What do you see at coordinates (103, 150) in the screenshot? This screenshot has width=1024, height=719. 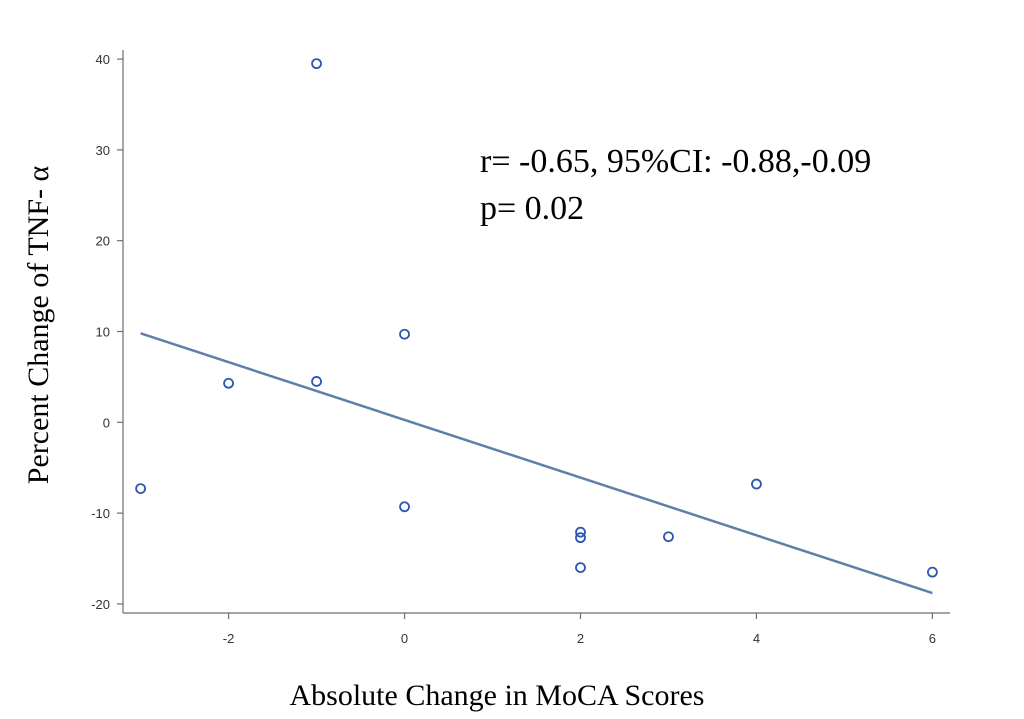 I see `y-tick-label: 30` at bounding box center [103, 150].